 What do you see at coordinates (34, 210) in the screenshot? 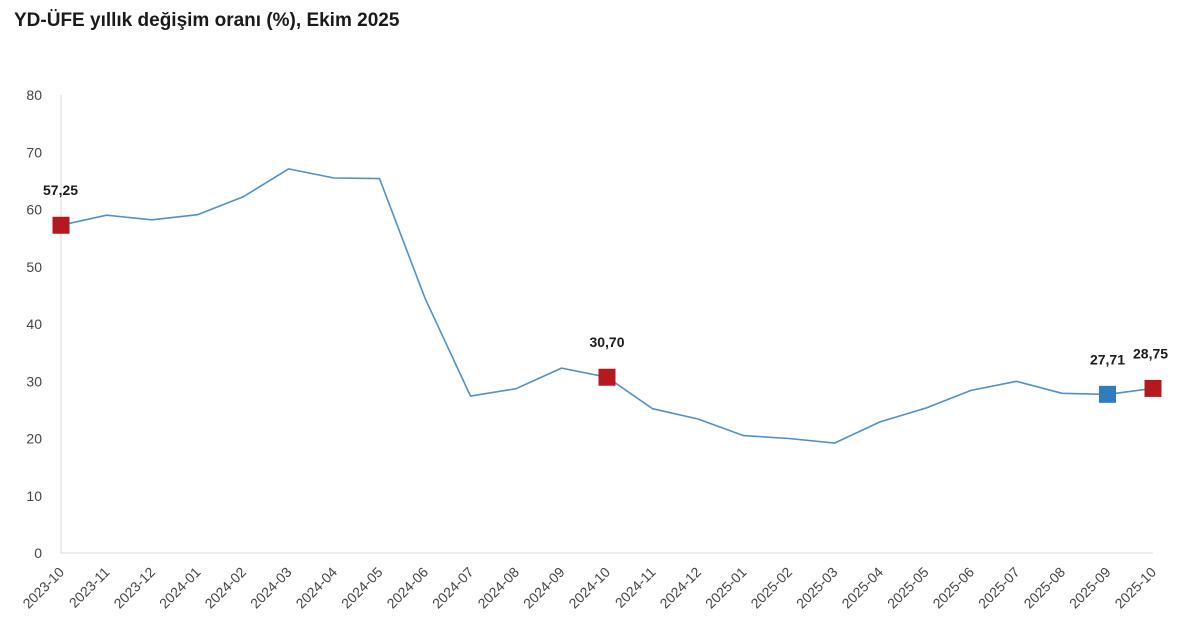
I see `y-tick-label: 60` at bounding box center [34, 210].